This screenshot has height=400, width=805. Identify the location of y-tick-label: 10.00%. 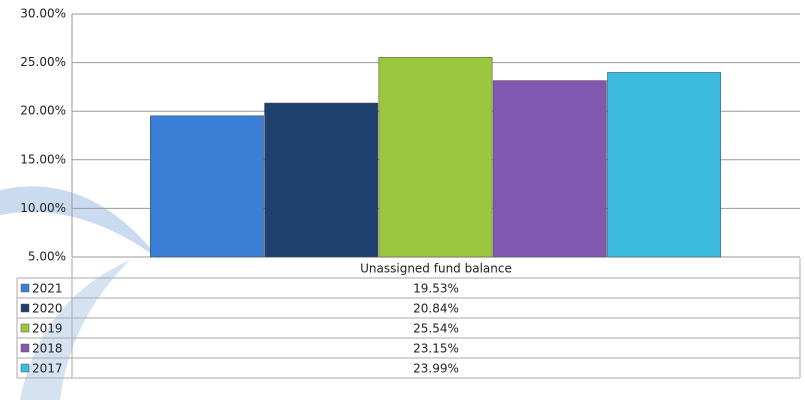
(43, 208).